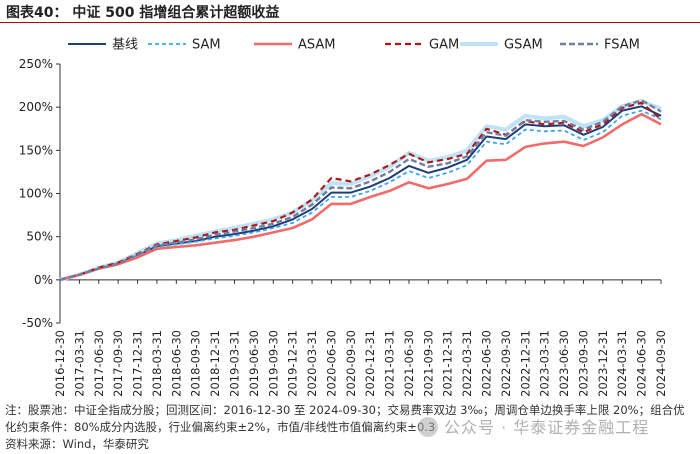 The height and width of the screenshot is (454, 700). Describe the element at coordinates (143, 13) in the screenshot. I see `chart-title: 图表40： 中证 500 指增组合累计超额收益` at that location.